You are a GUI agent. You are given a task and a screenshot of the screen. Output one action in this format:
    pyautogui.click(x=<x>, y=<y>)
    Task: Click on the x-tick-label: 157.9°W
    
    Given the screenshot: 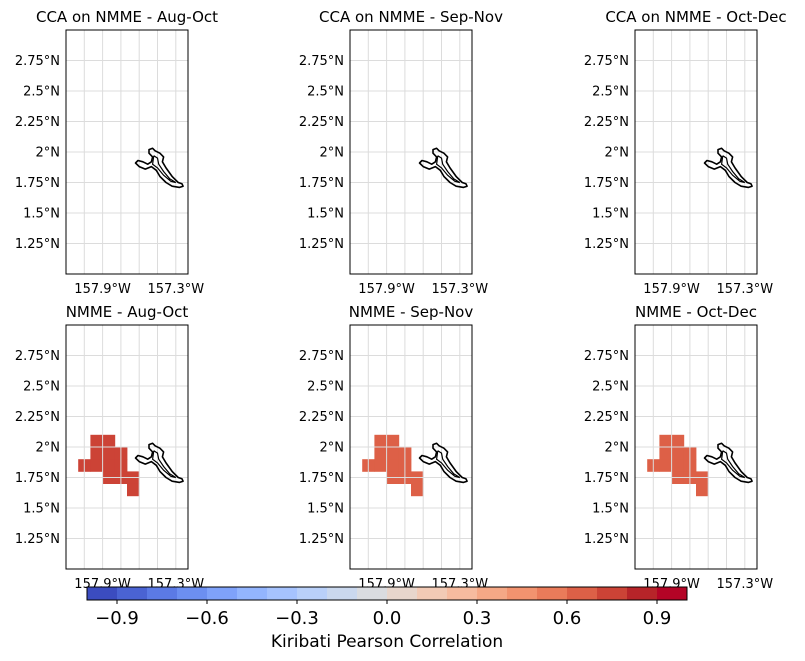 What is the action you would take?
    pyautogui.click(x=102, y=289)
    